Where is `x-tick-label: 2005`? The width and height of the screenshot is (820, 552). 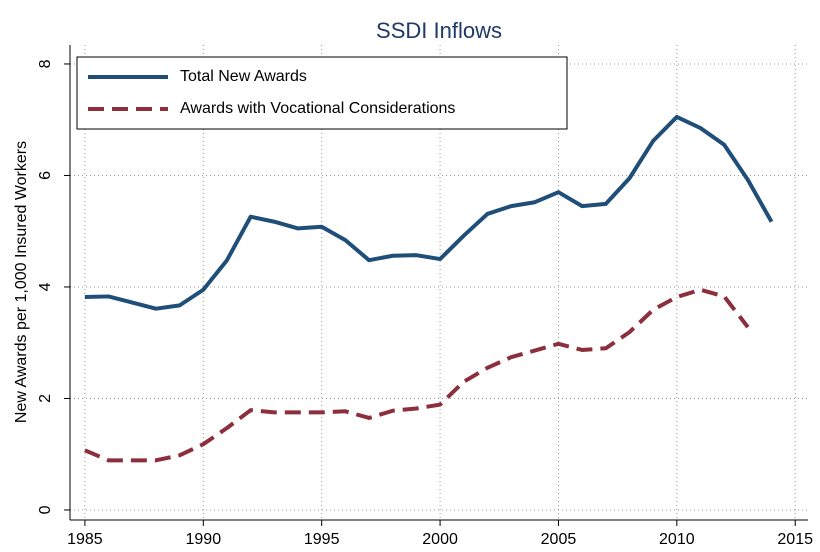 x-tick-label: 2005 is located at coordinates (559, 539).